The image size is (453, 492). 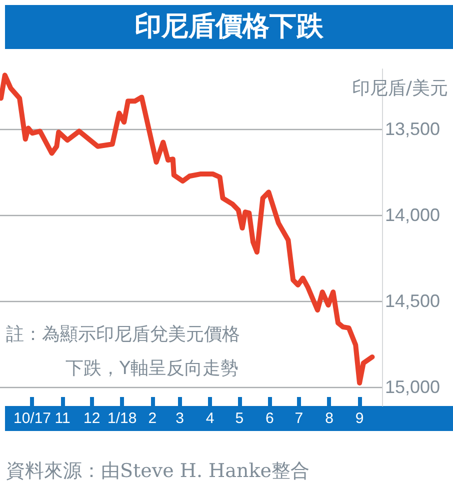 I want to click on x-tick-label: 11, so click(x=62, y=418).